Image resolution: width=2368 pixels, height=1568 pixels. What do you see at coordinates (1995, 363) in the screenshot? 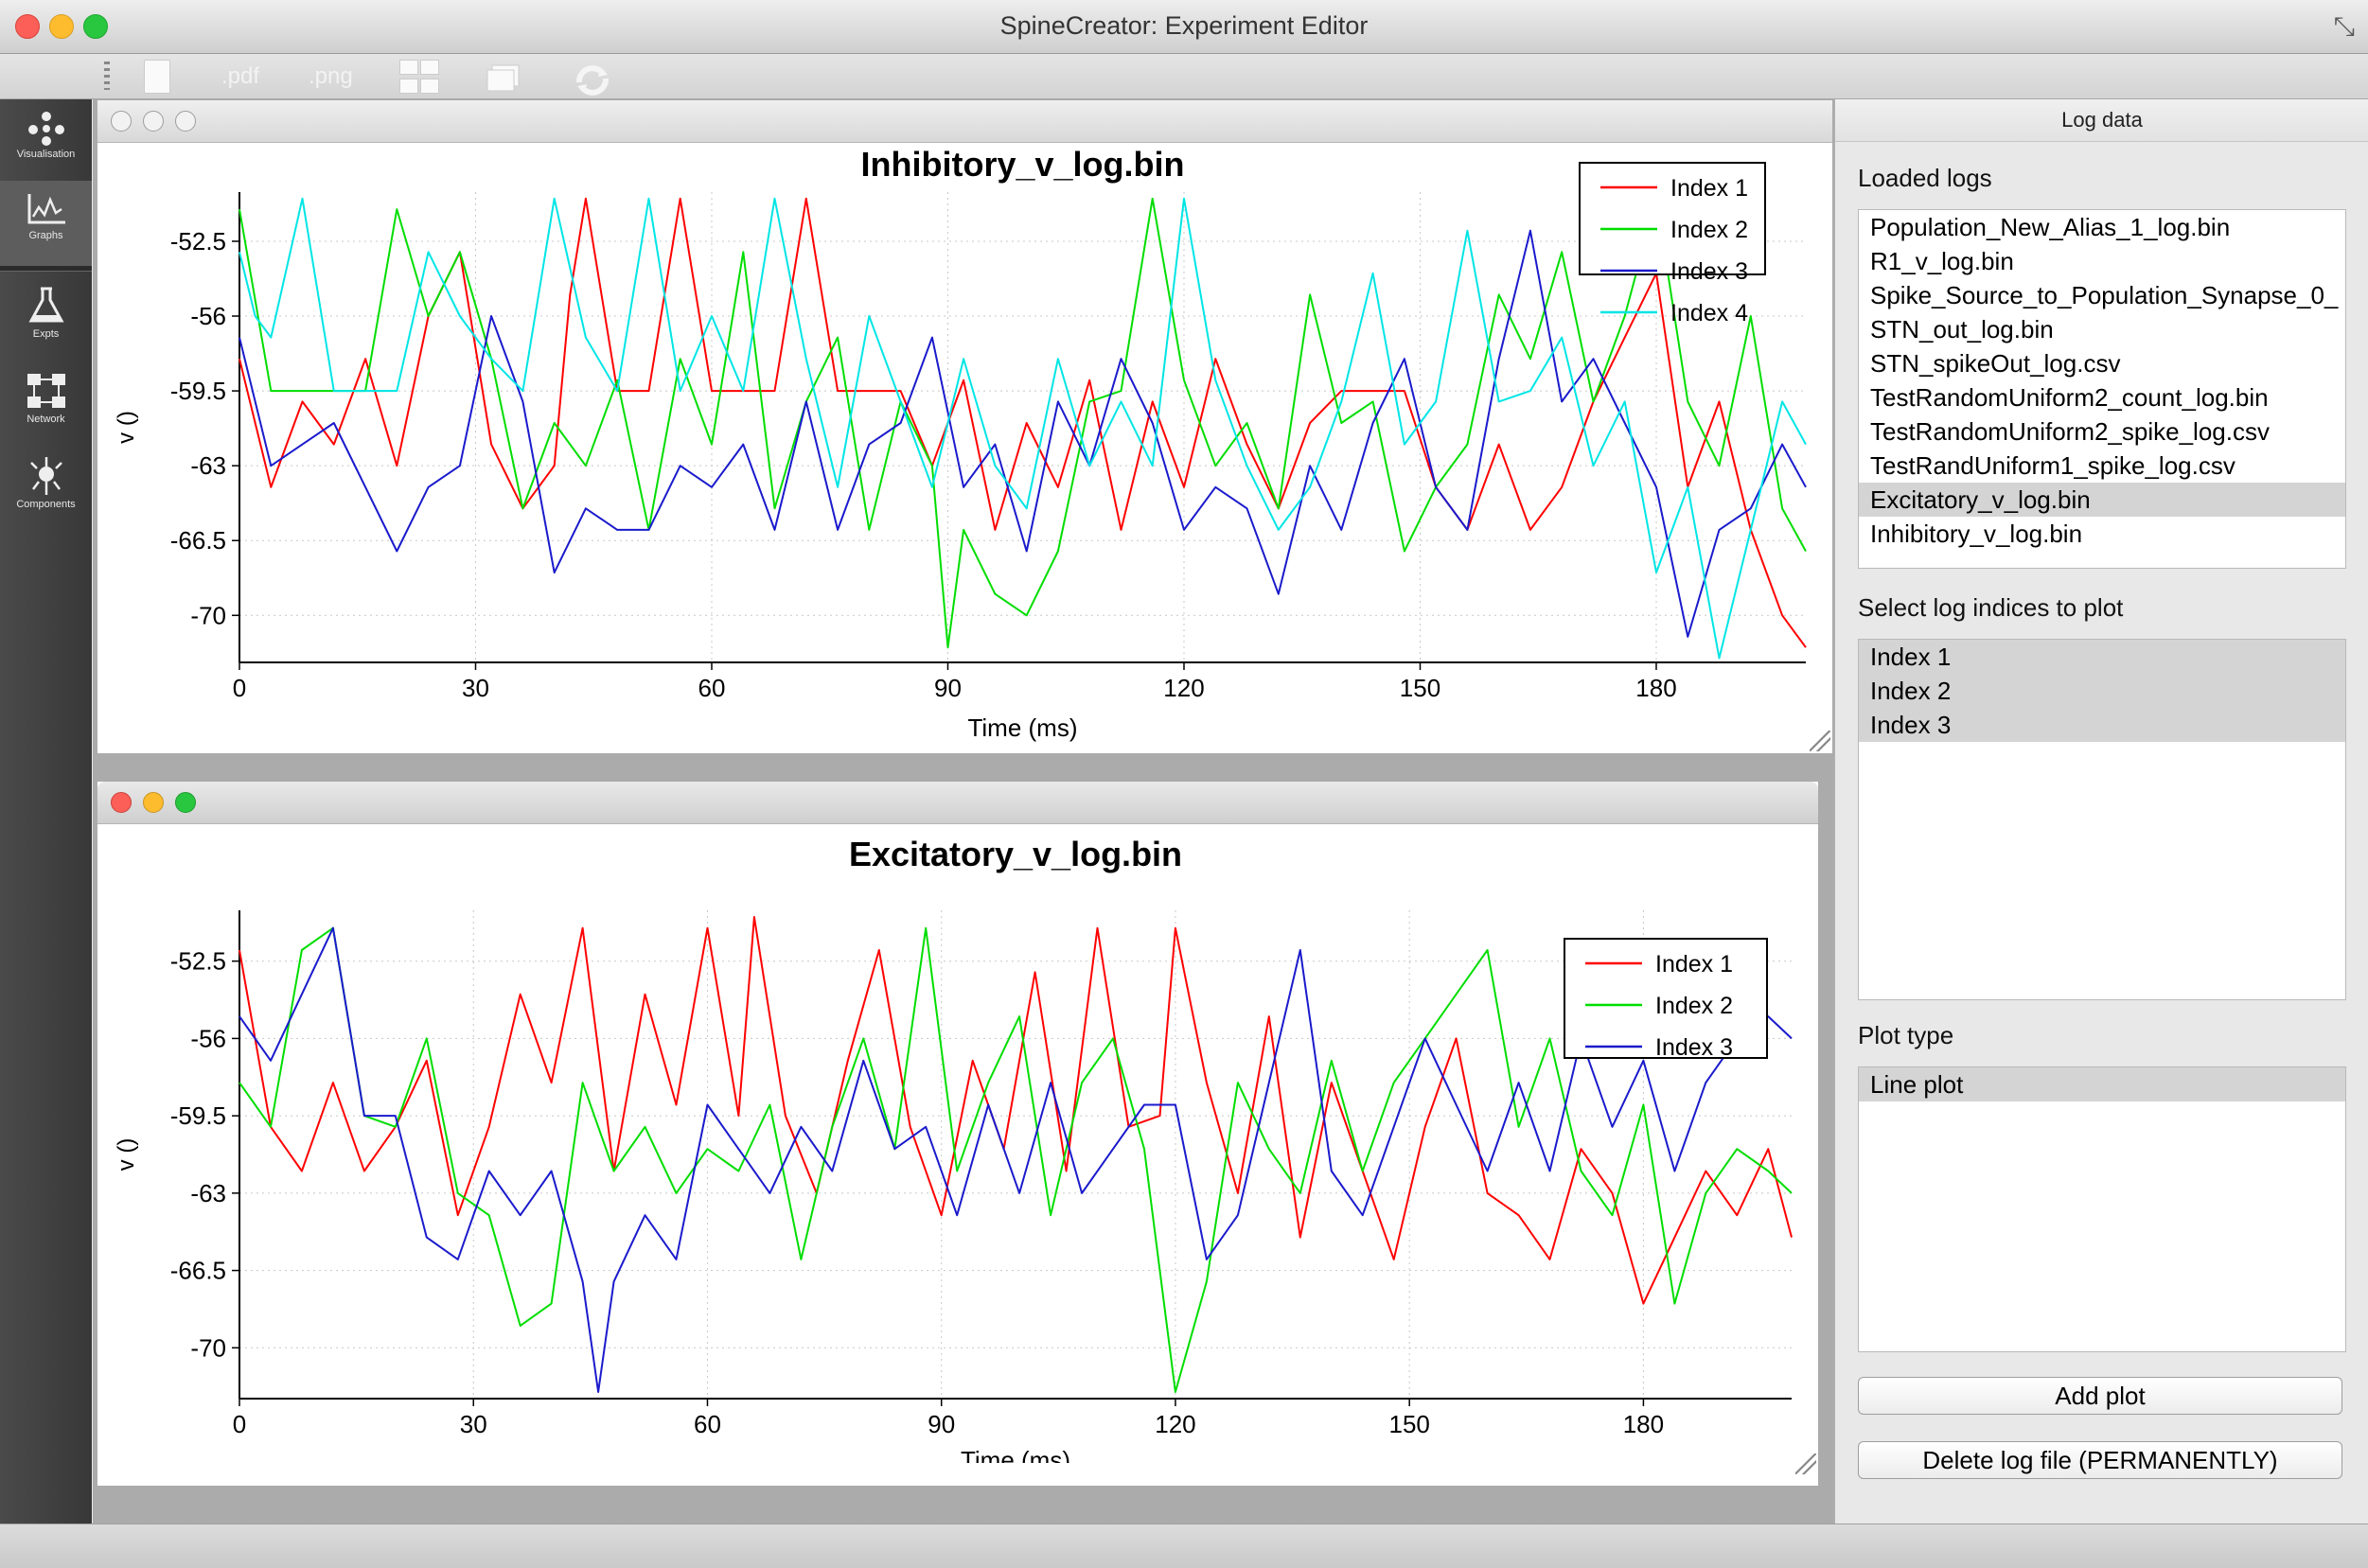
I see `list-item: STN_spikeOut_log.csv` at bounding box center [1995, 363].